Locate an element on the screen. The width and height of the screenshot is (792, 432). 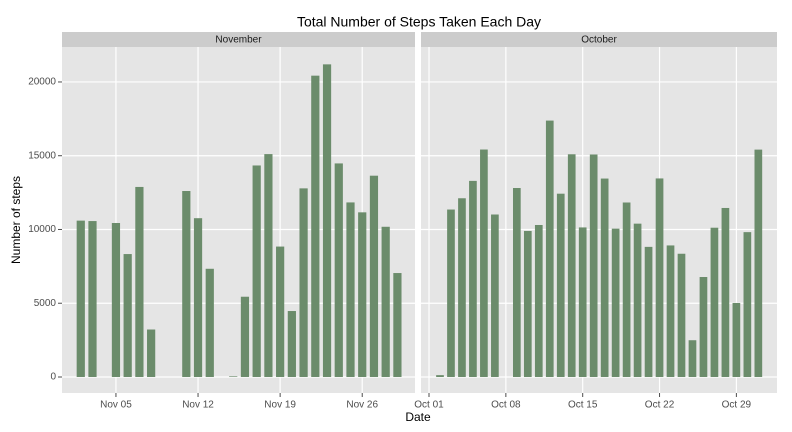
x-tick-label: Oct 22 is located at coordinates (660, 405).